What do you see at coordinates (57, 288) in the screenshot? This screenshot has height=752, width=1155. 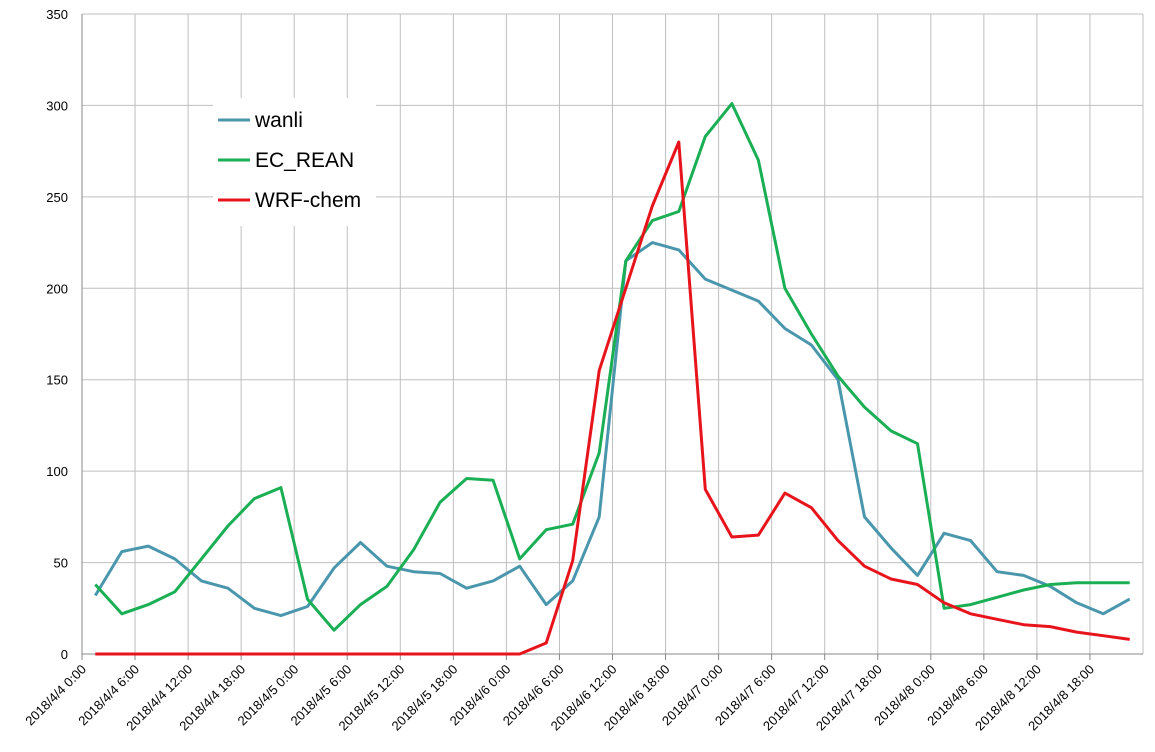 I see `y-tick-label: 200` at bounding box center [57, 288].